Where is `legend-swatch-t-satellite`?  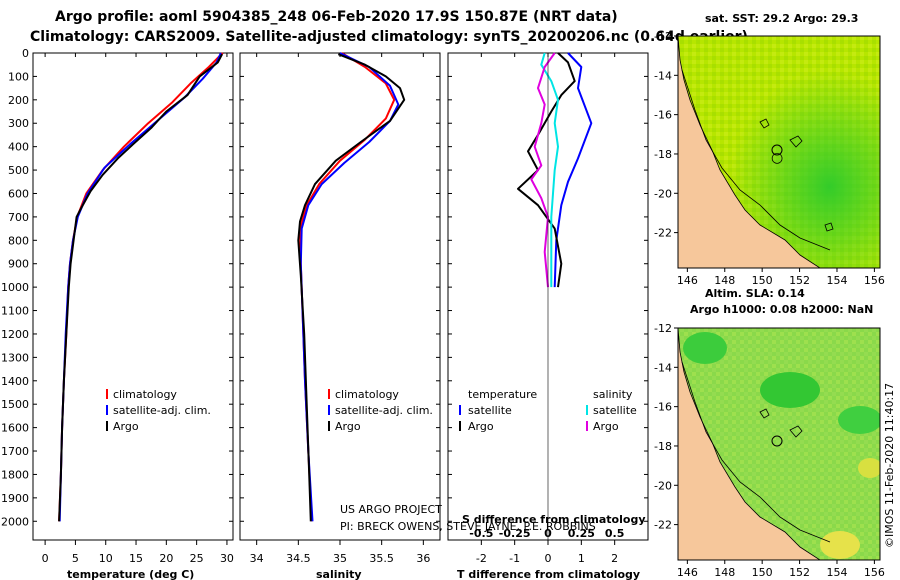
legend-swatch-t-satellite is located at coordinates (460, 410).